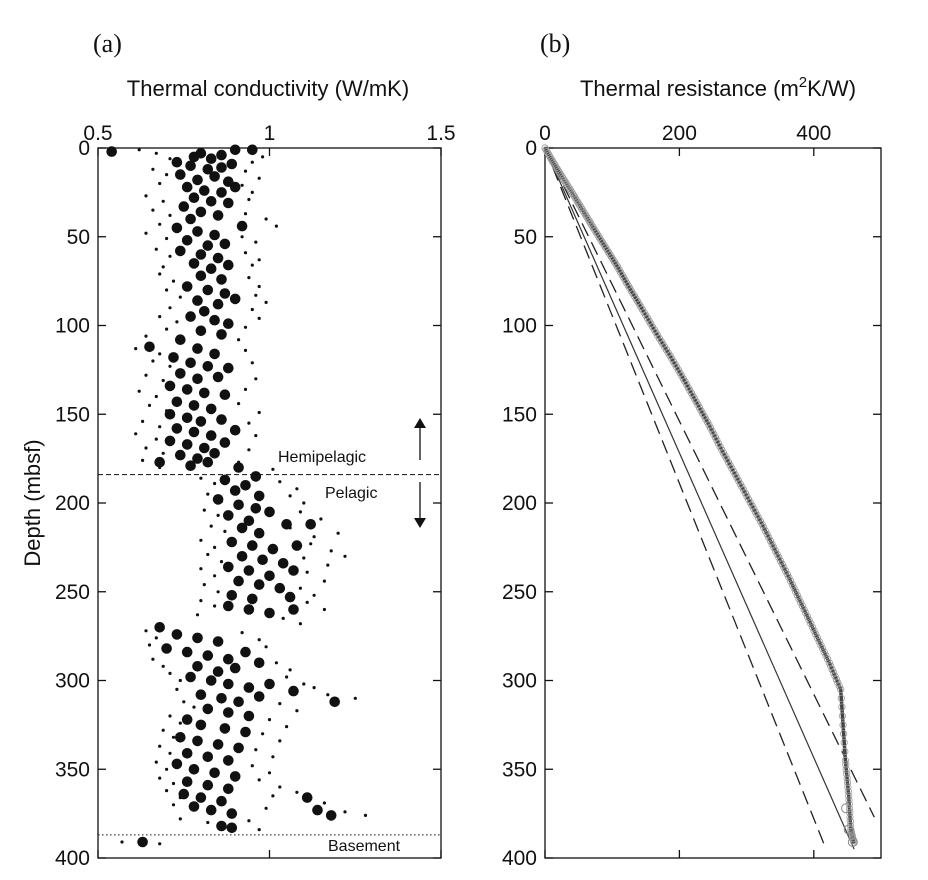  What do you see at coordinates (519, 326) in the screenshot?
I see `y-tick-label: 100` at bounding box center [519, 326].